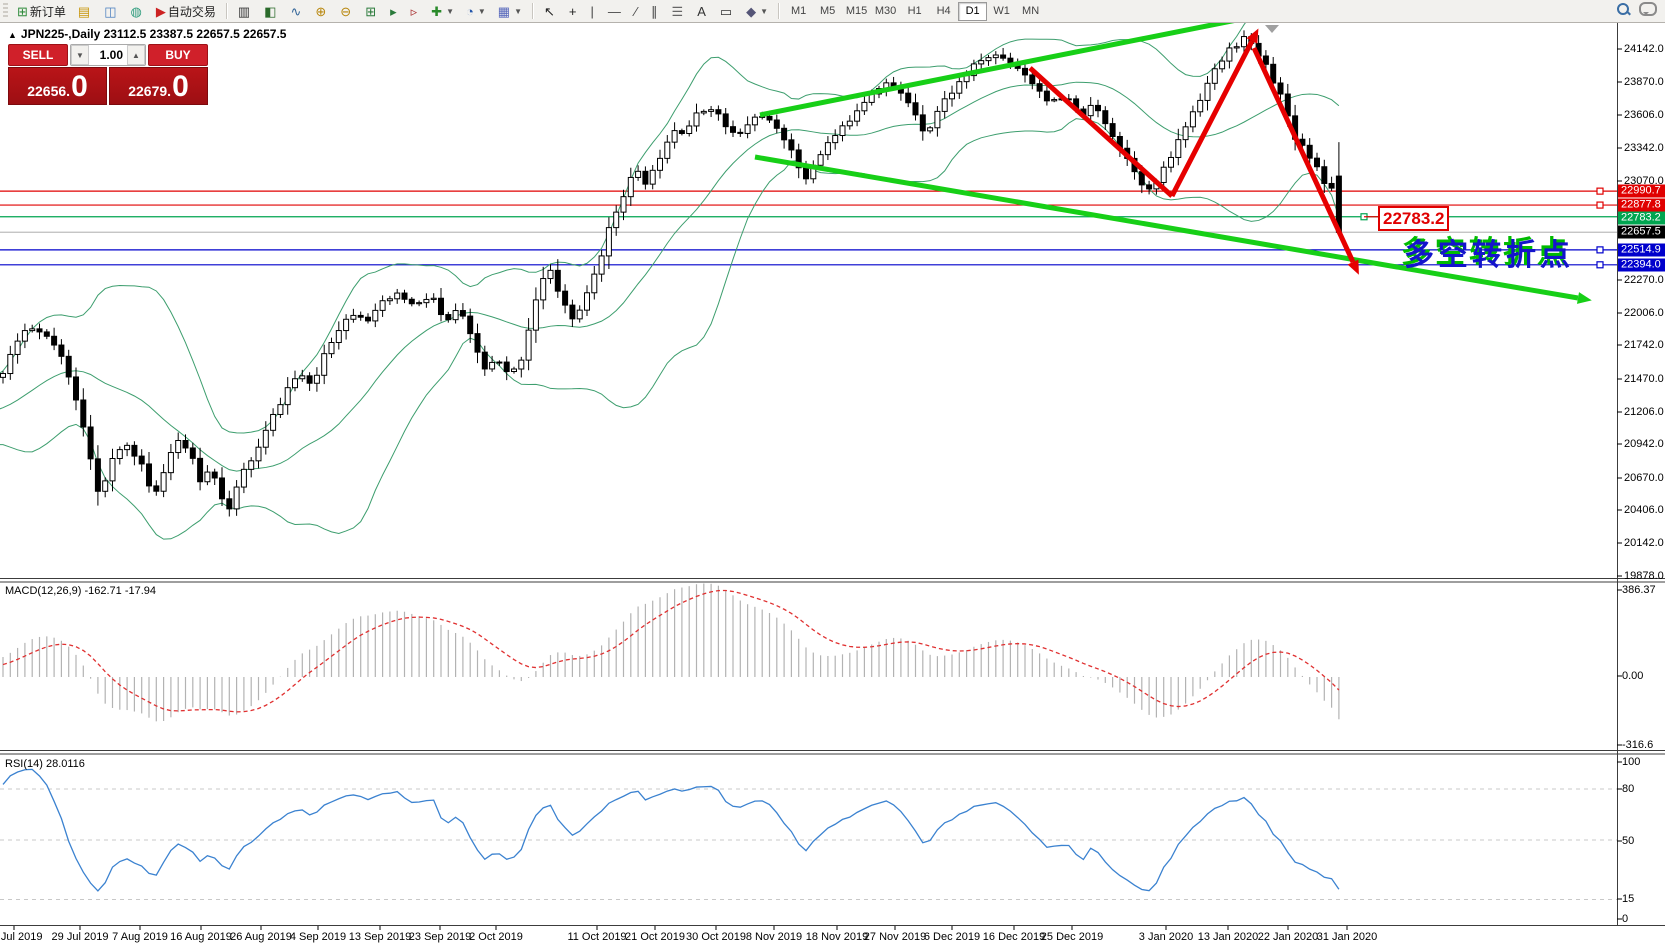 This screenshot has height=948, width=1665. What do you see at coordinates (1644, 115) in the screenshot?
I see `price-tick-label: 23606.0` at bounding box center [1644, 115].